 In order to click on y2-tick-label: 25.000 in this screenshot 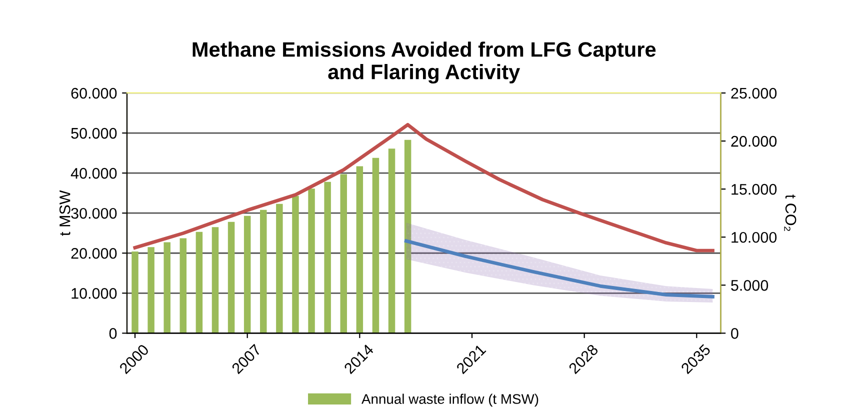, I will do `click(754, 93)`.